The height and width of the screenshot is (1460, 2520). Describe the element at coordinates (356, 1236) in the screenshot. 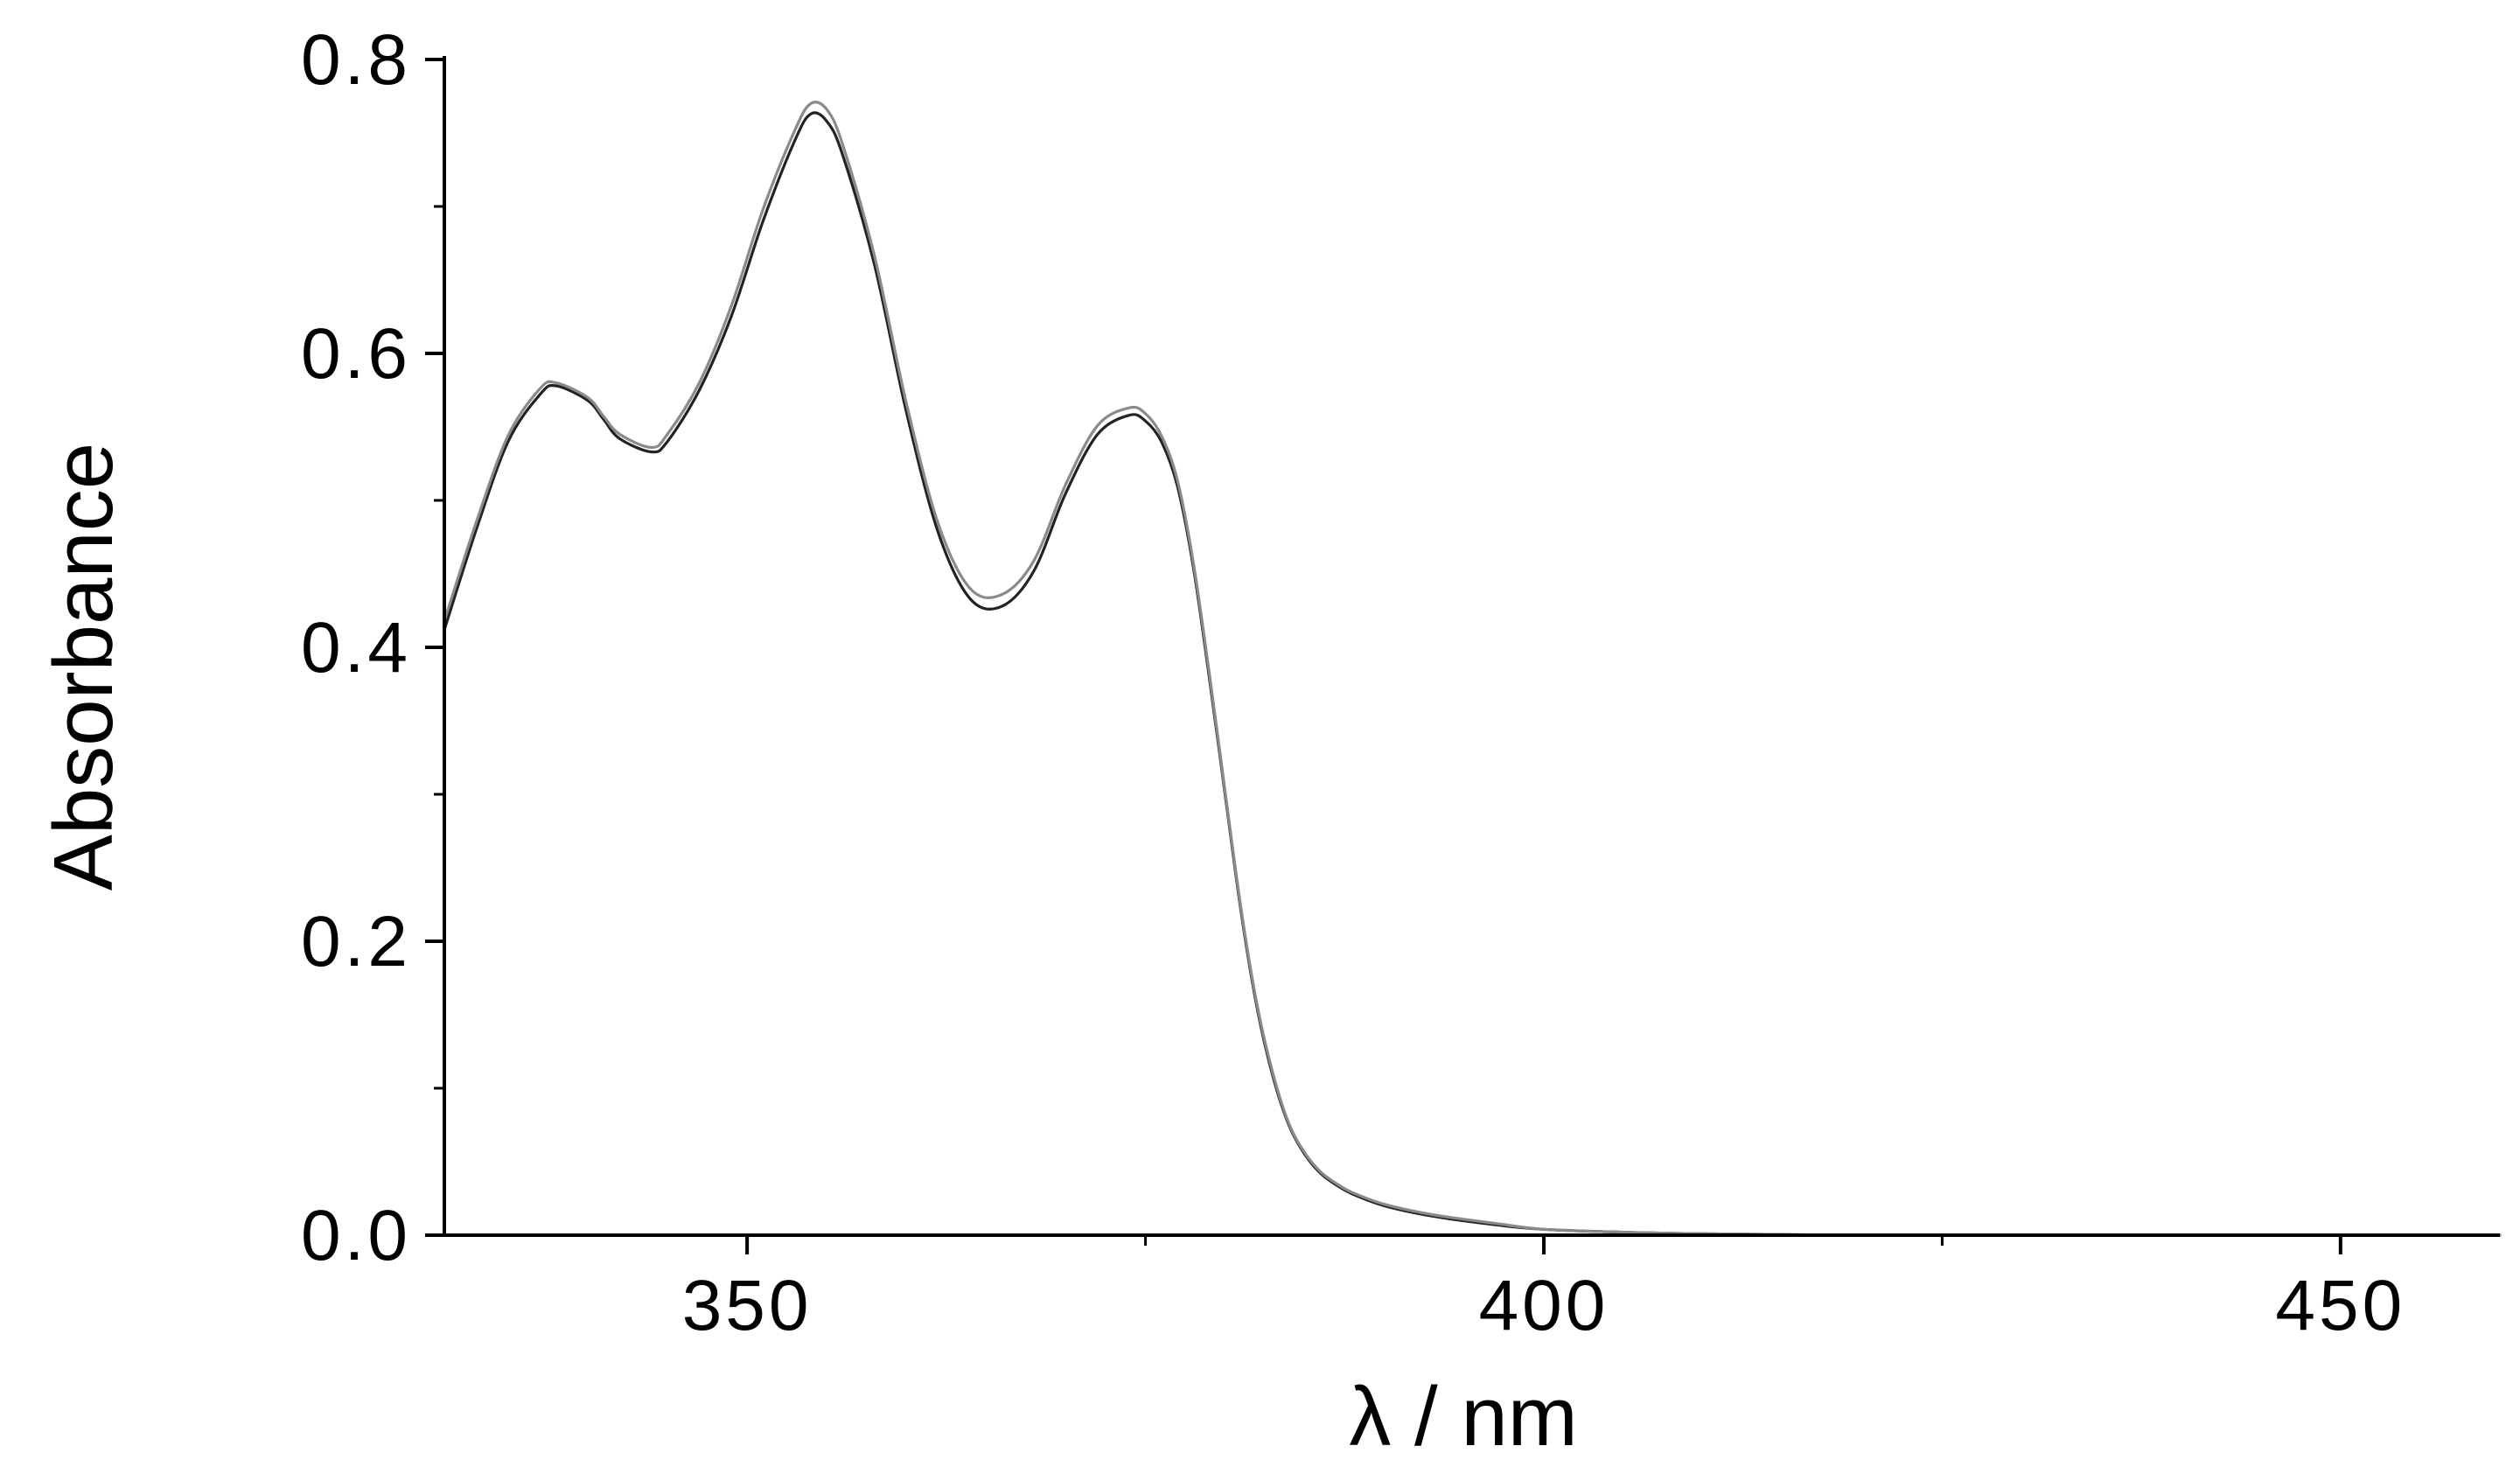

I see `y-tick-label: 0.0` at that location.